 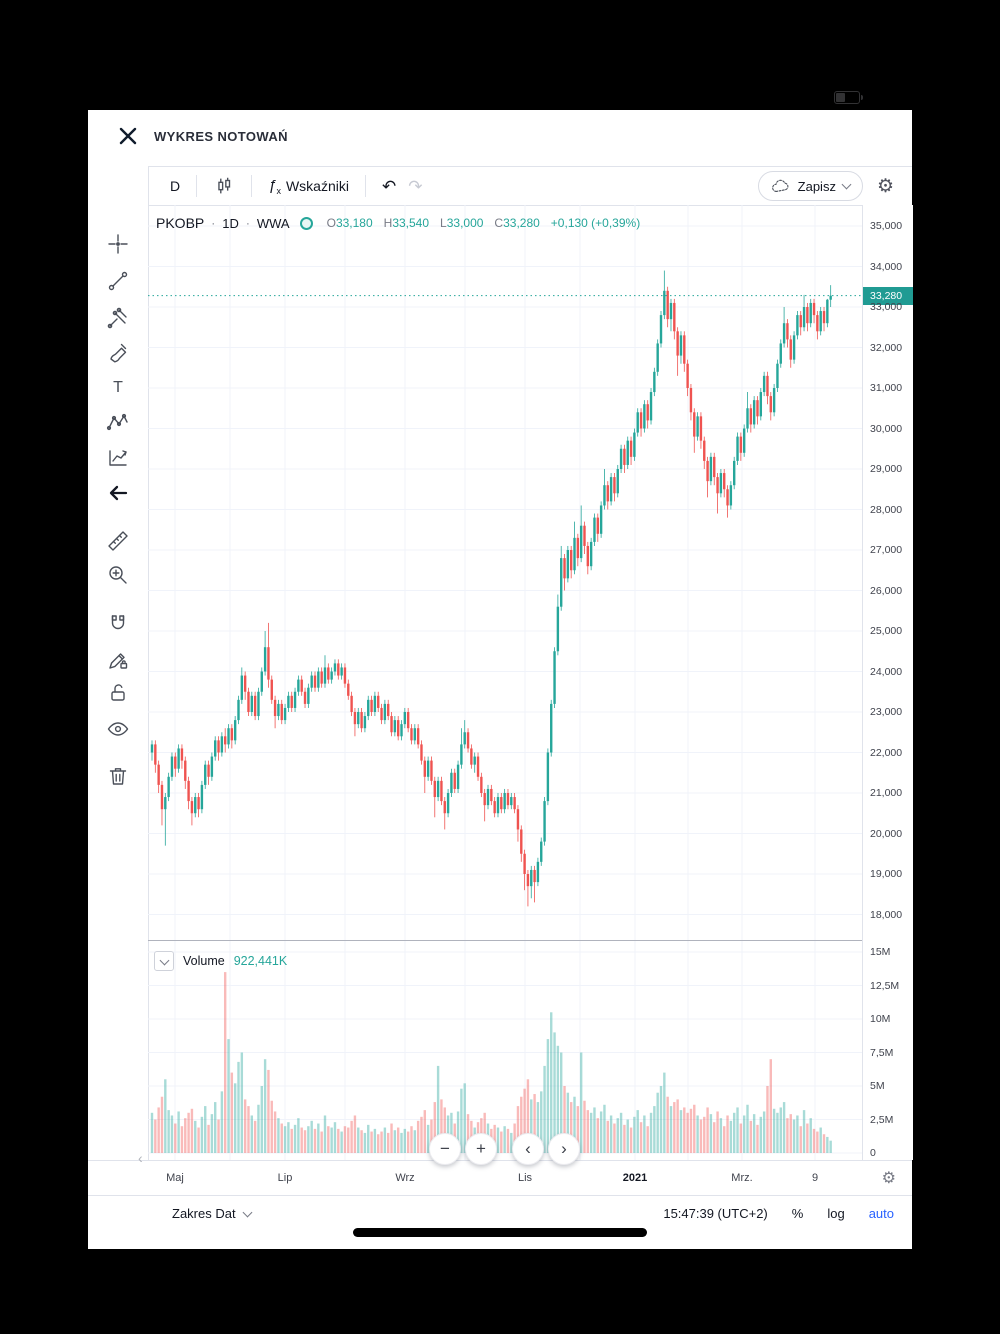 What do you see at coordinates (886, 874) in the screenshot?
I see `price-axis-label: 19,000` at bounding box center [886, 874].